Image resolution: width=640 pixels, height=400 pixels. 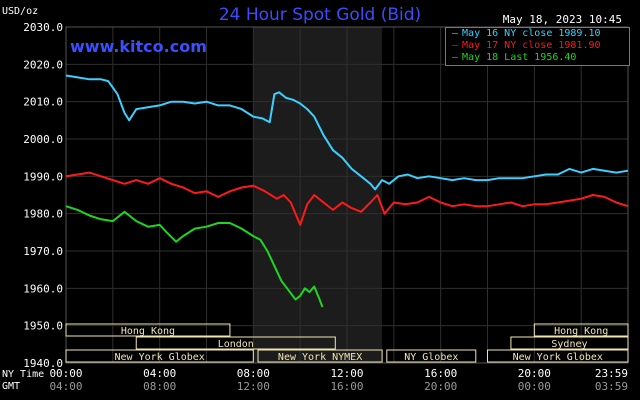 What do you see at coordinates (65, 386) in the screenshot?
I see `x-tick-label-gmt: 04:00` at bounding box center [65, 386].